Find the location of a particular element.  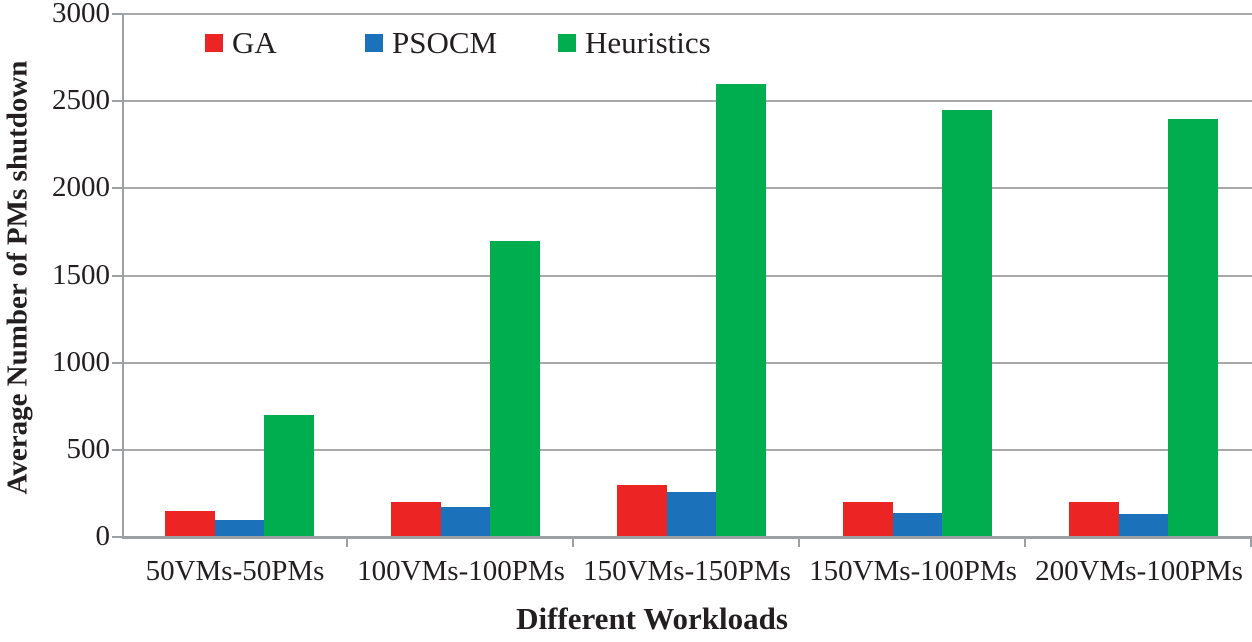

legend-label-psocm: PSOCM is located at coordinates (445, 42).